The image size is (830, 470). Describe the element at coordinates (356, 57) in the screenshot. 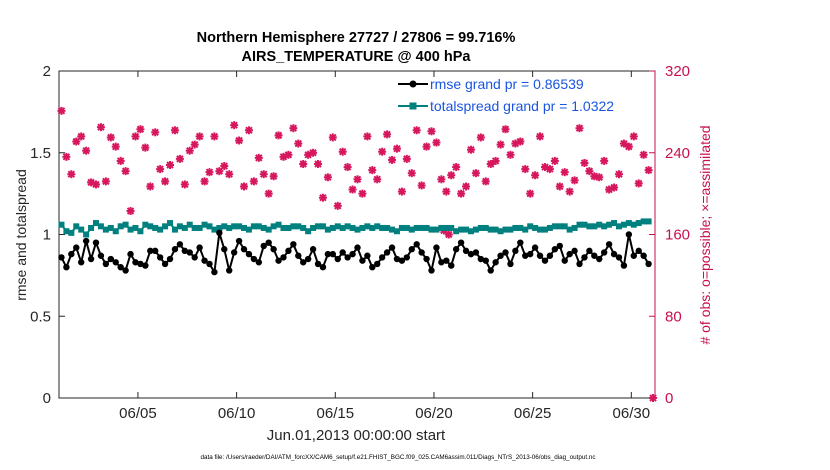

I see `chart-subtitle: AIRS_TEMPERATURE @ 400 hPa` at that location.